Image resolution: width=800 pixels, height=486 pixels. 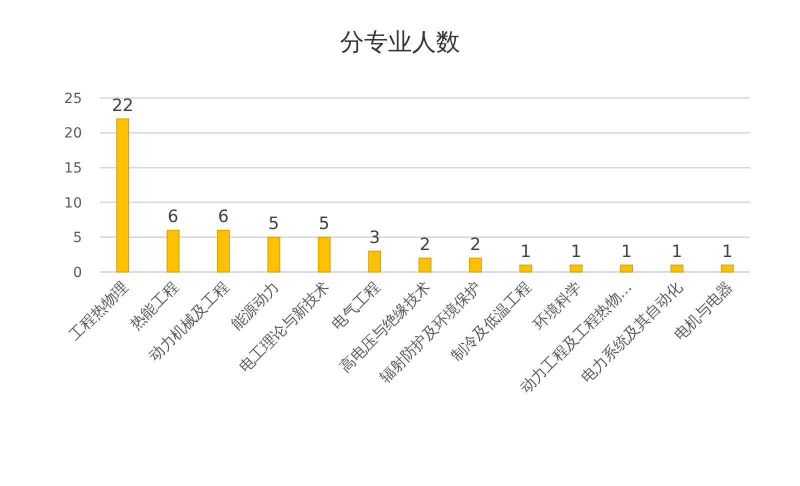 I want to click on y-tick-label: 15, so click(x=73, y=168).